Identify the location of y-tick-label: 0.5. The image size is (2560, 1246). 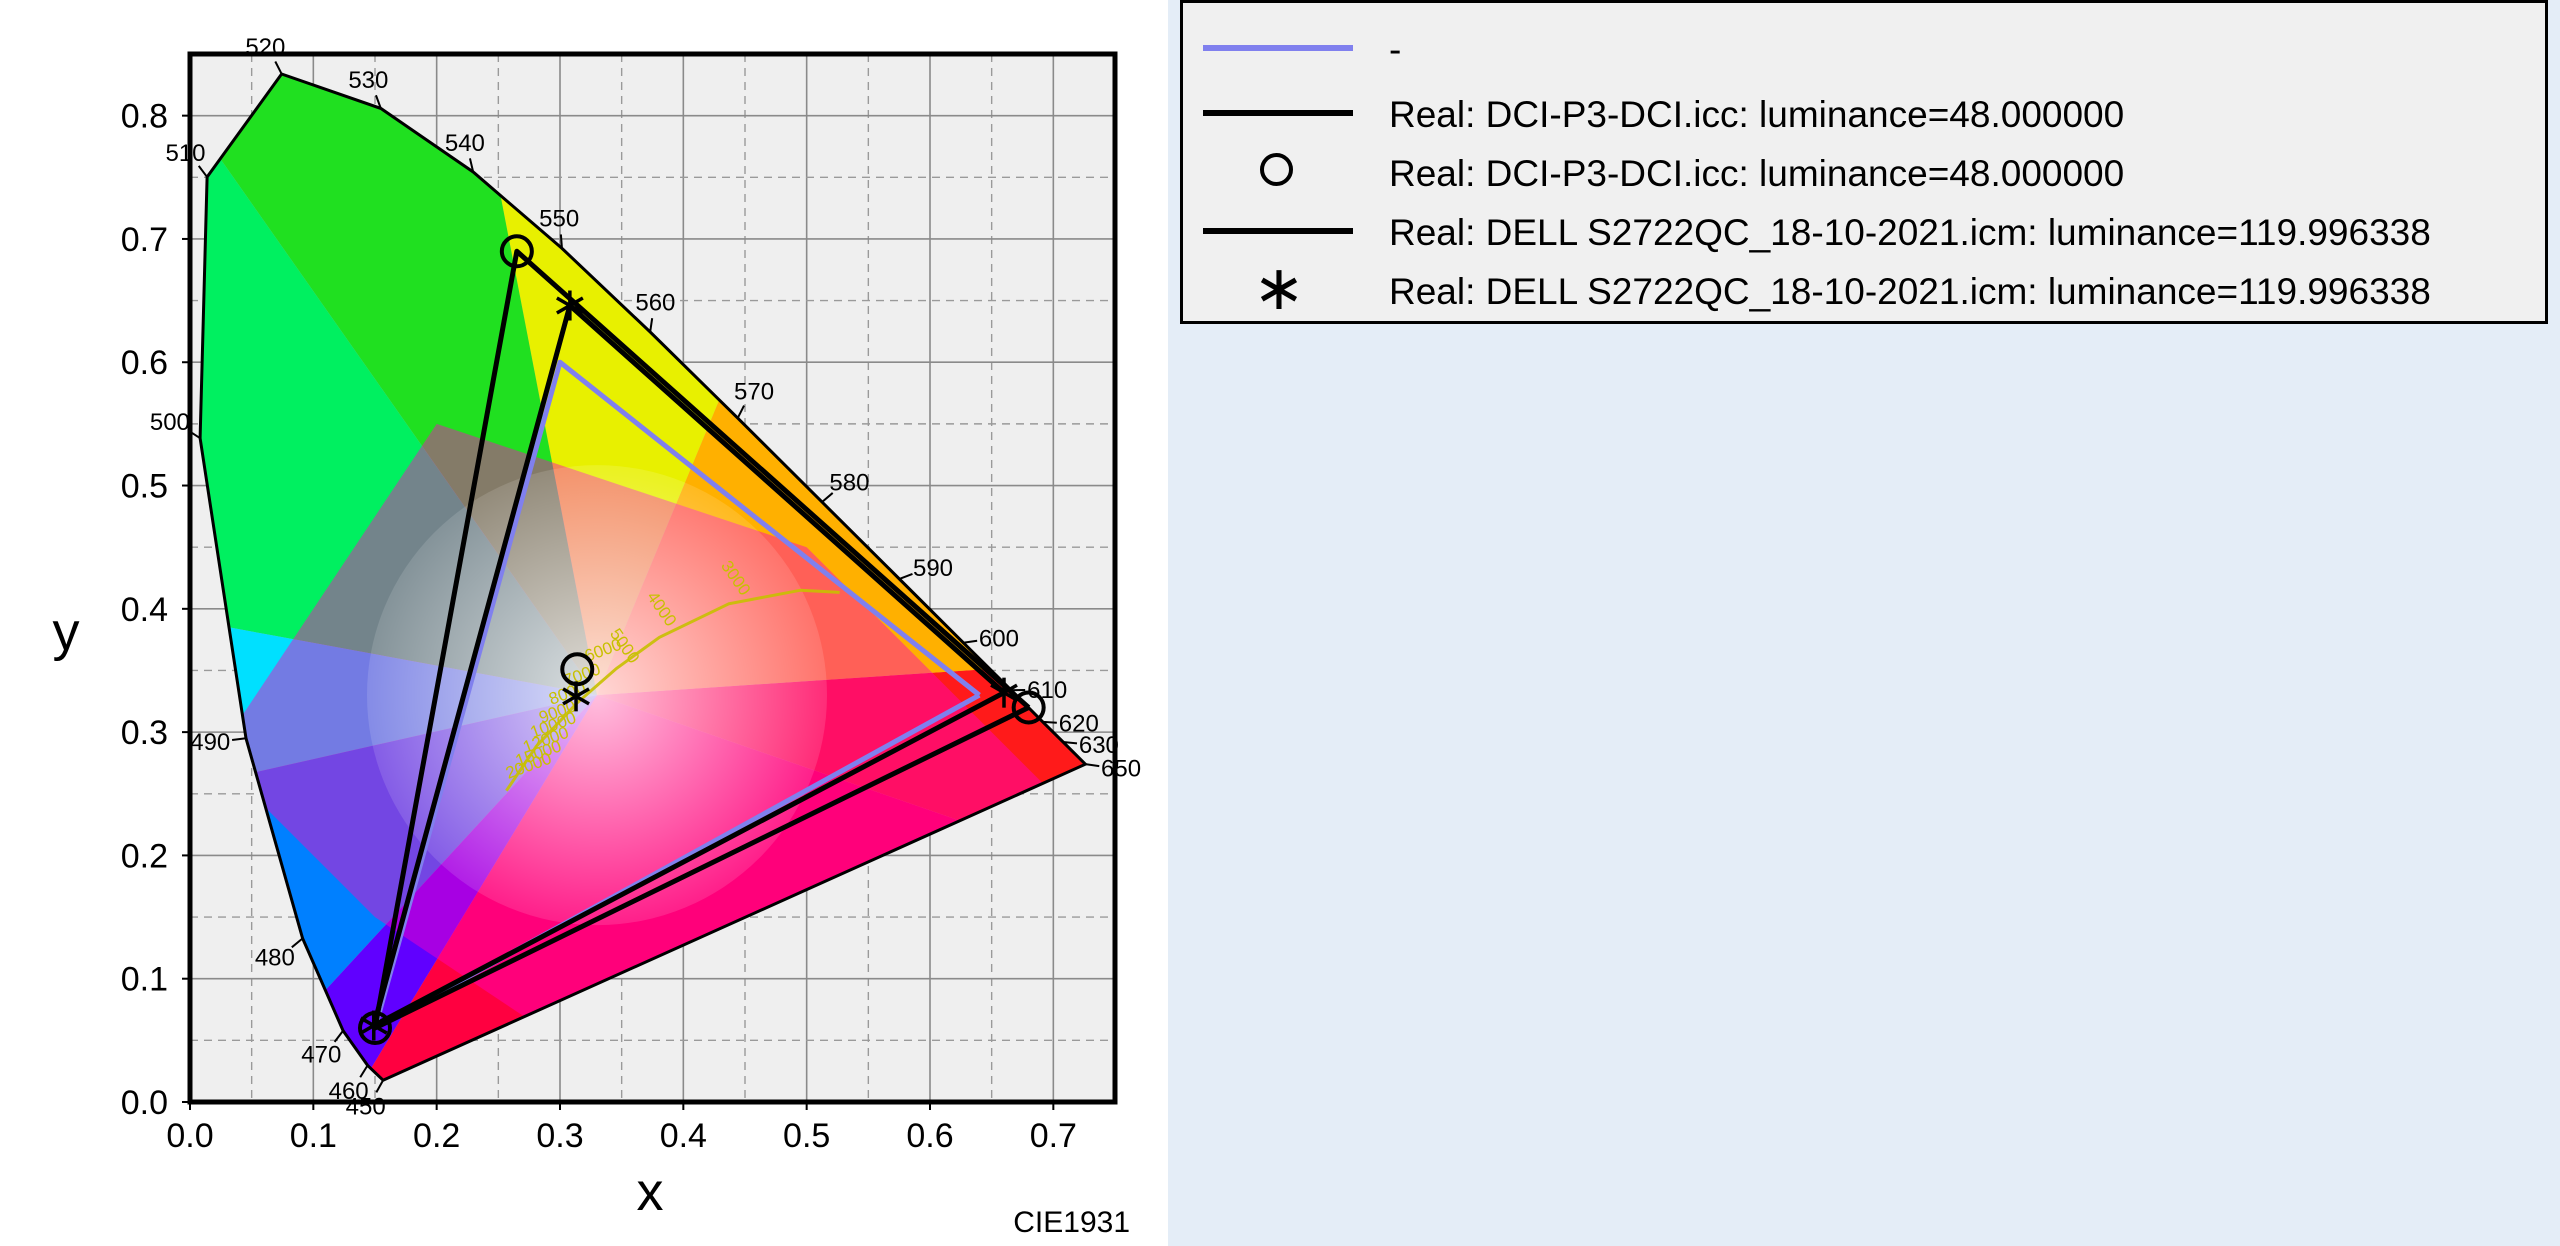
(144, 487).